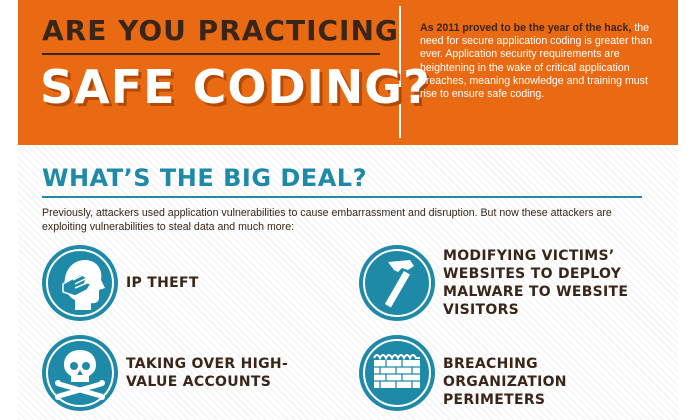  What do you see at coordinates (505, 382) in the screenshot?
I see `item-label: BREACHING ORGANIZATION PERIMETERS` at bounding box center [505, 382].